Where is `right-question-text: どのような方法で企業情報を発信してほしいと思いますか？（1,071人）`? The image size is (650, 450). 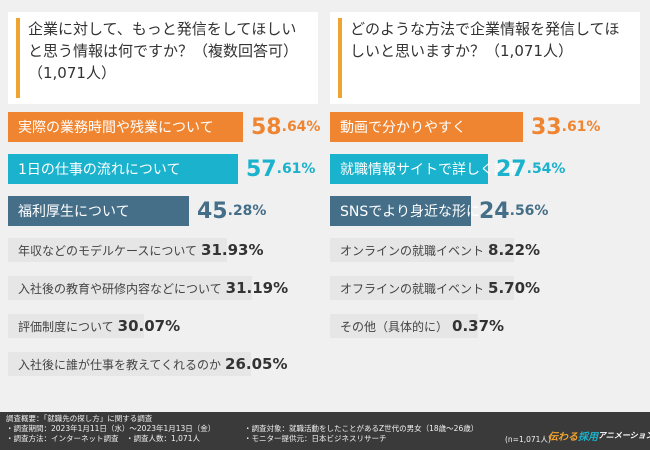
right-question-text: どのような方法で企業情報を発信してほしいと思いますか？（1,071人） is located at coordinates (485, 40).